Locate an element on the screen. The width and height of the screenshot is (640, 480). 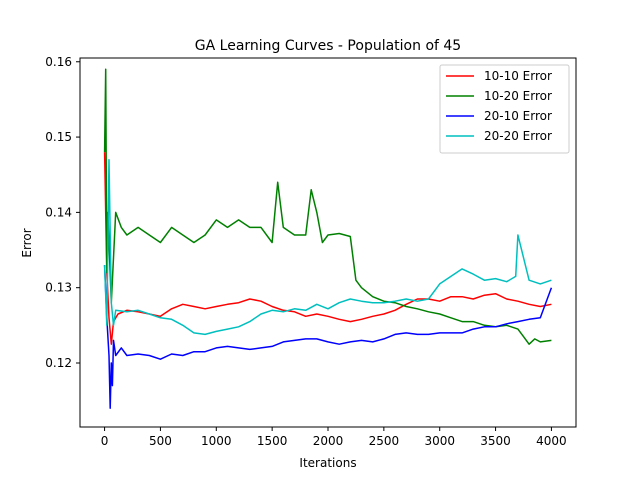
x-tick-label: 500 is located at coordinates (160, 441).